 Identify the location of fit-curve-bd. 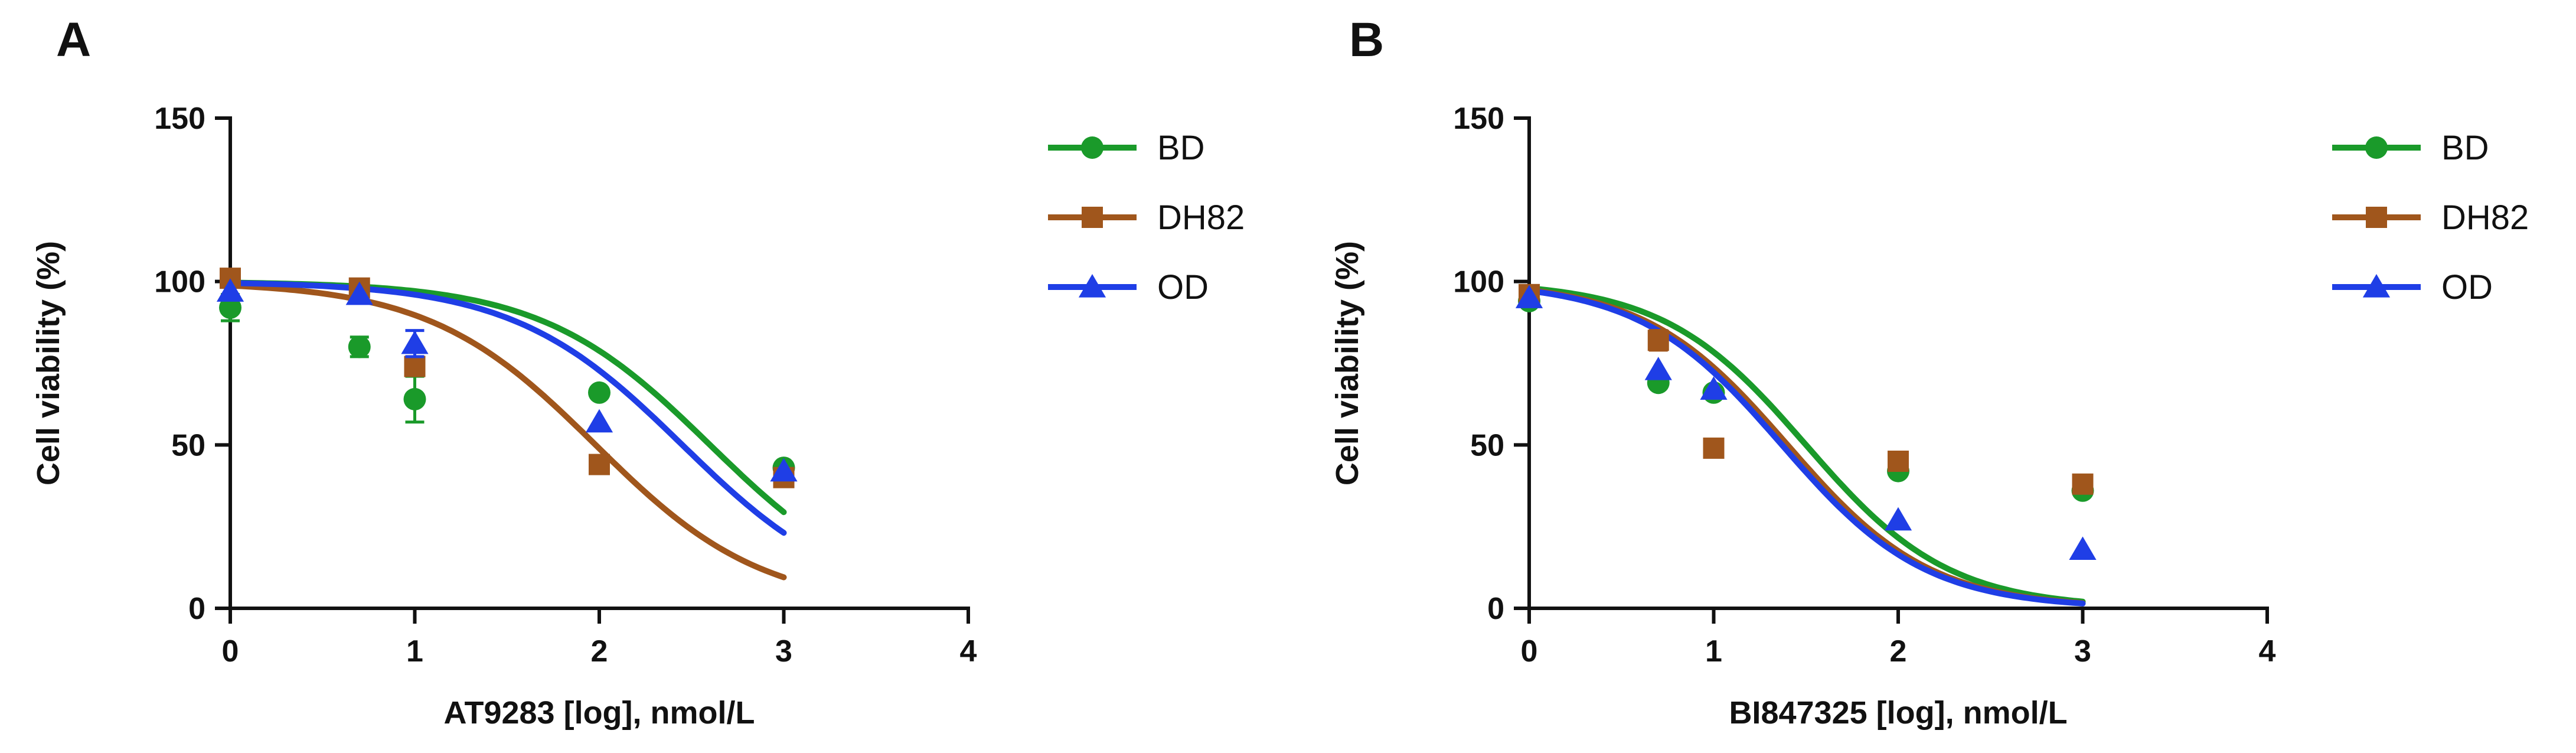
(1806, 445).